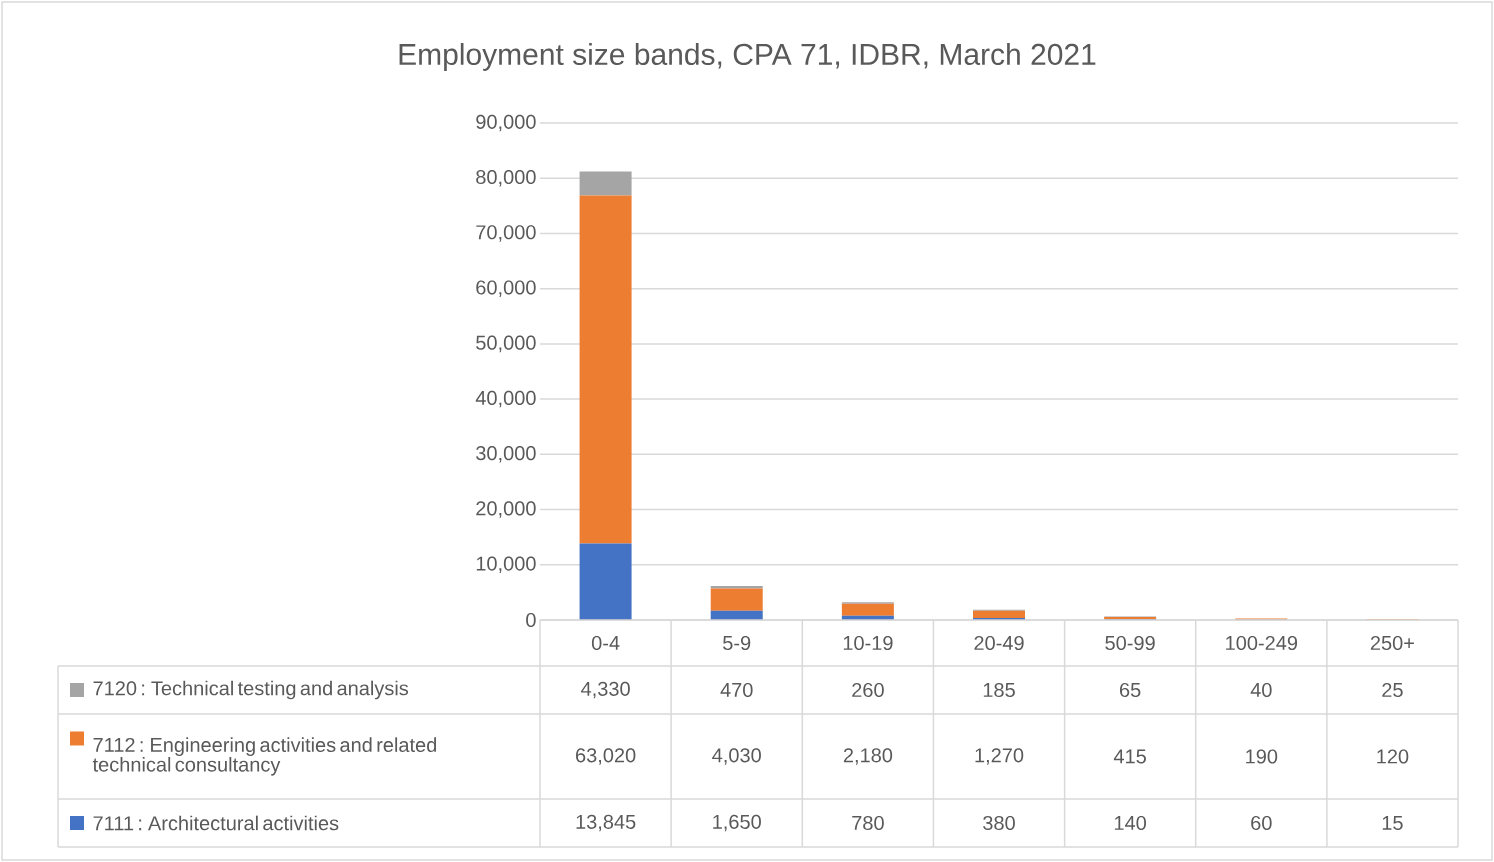  Describe the element at coordinates (868, 823) in the screenshot. I see `data-label: 780` at that location.